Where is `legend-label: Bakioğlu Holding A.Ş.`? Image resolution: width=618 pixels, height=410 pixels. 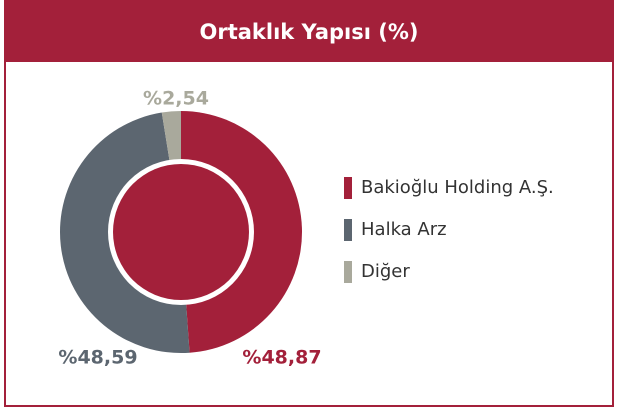 legend-label: Bakioğlu Holding A.Ş. is located at coordinates (457, 187).